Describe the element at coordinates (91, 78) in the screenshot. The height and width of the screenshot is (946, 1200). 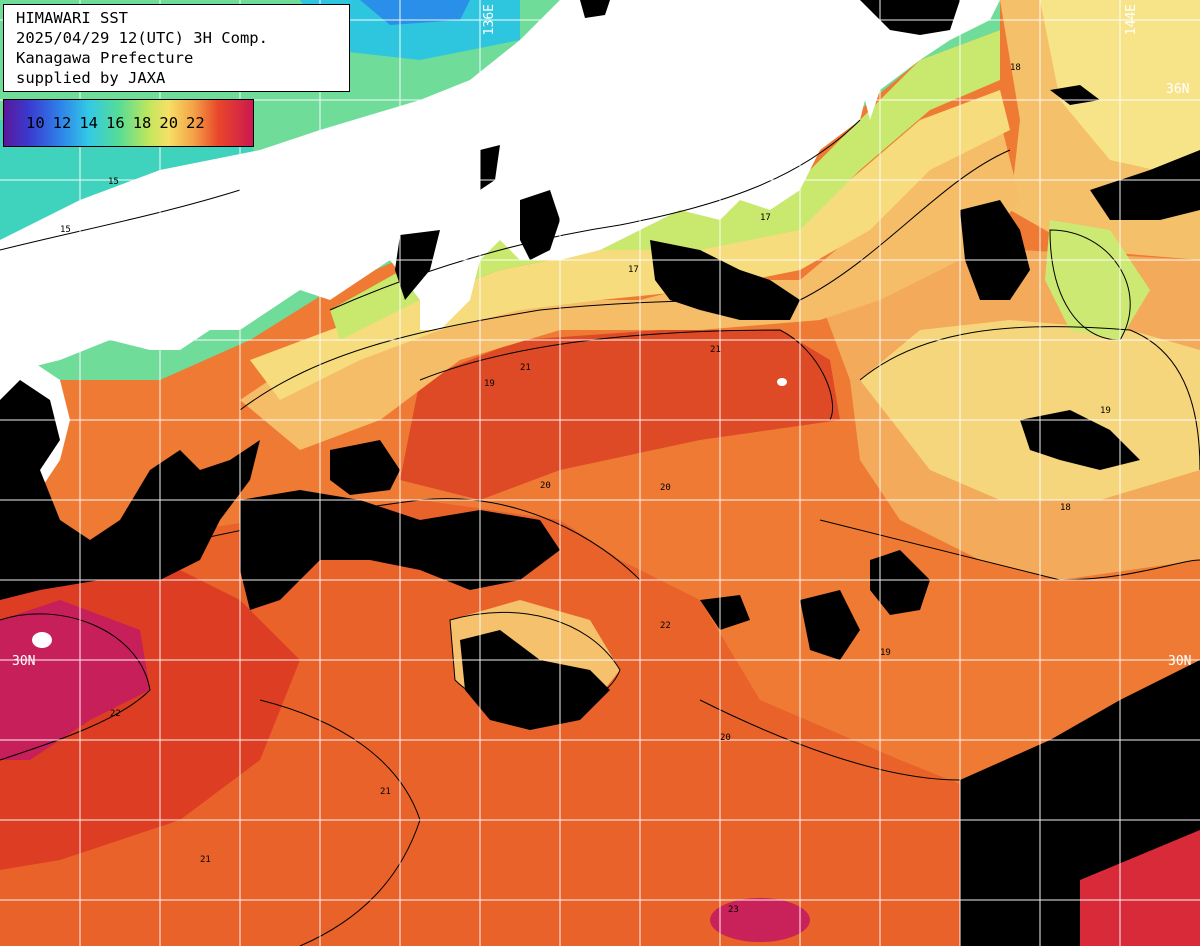
I see `supplier: supplied by JAXA` at that location.